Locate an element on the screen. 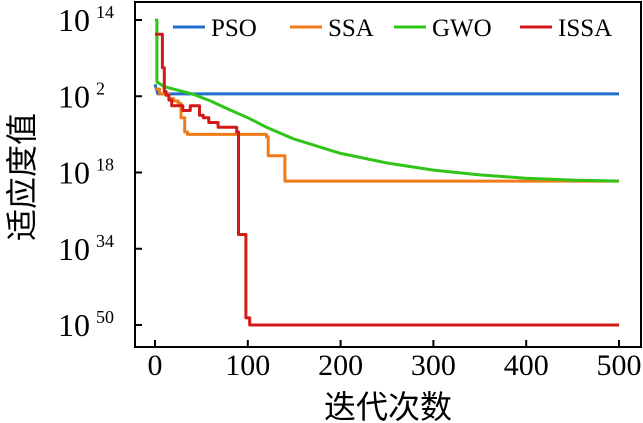  x-tick-label: 500 is located at coordinates (619, 365).